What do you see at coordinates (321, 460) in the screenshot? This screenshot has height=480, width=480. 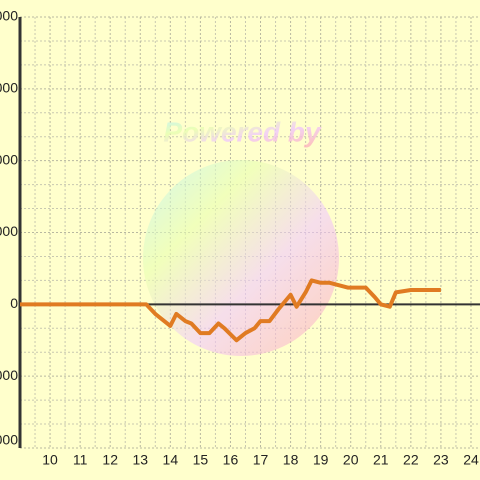 I see `x-tick-label: 19` at bounding box center [321, 460].